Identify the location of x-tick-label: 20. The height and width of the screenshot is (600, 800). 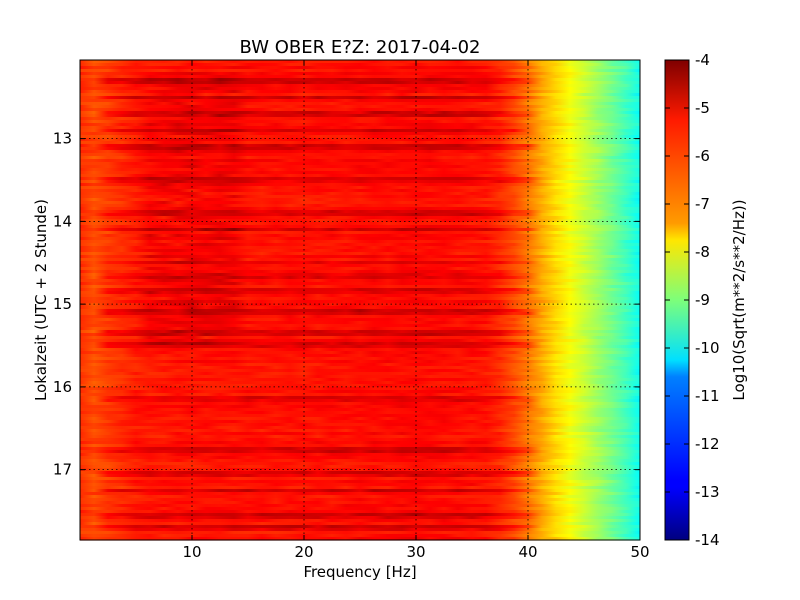
(303, 552).